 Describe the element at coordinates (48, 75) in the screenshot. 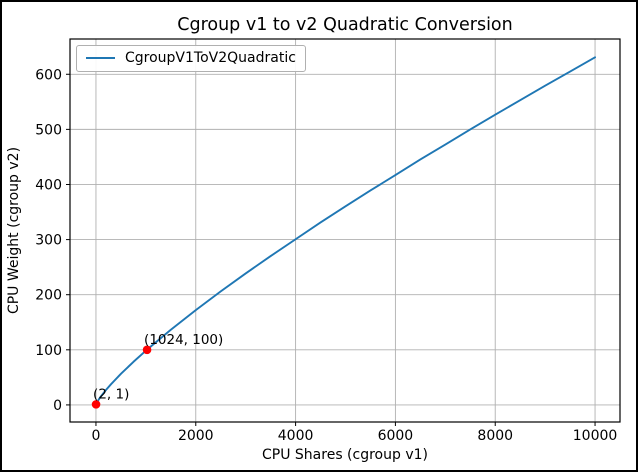

I see `y-tick-label: 600` at that location.